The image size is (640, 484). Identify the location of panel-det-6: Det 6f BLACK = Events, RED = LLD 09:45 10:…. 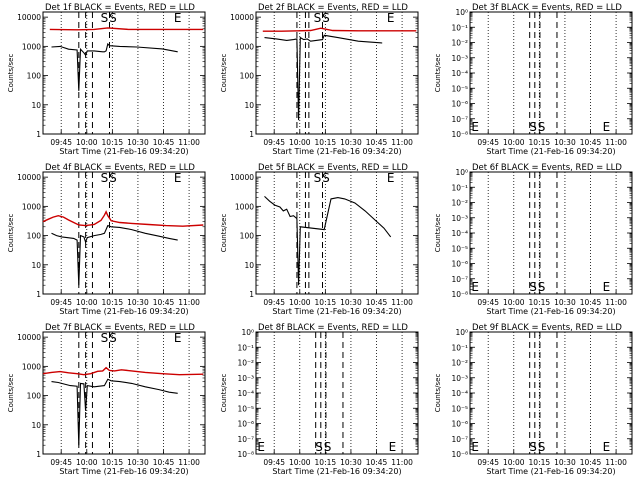
(533, 239).